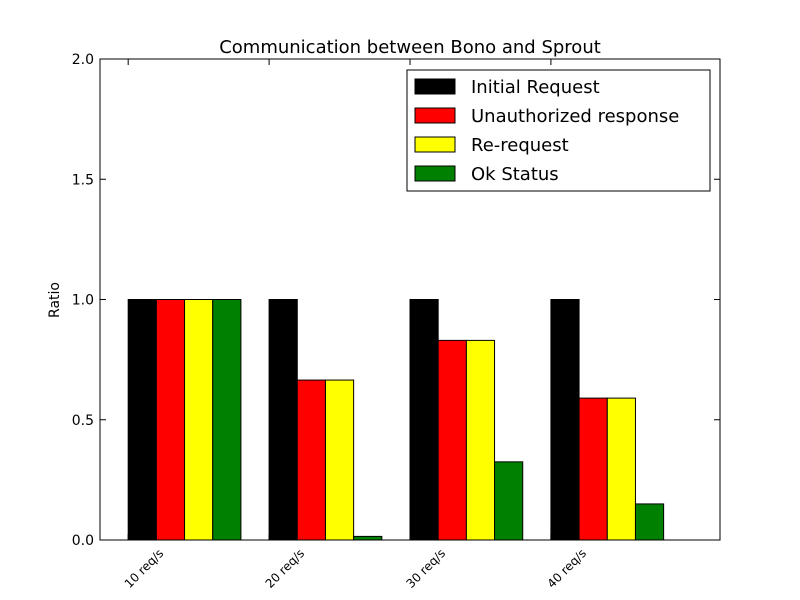 This screenshot has width=800, height=600. Describe the element at coordinates (285, 568) in the screenshot. I see `x-tick-label: 20 req/s` at that location.